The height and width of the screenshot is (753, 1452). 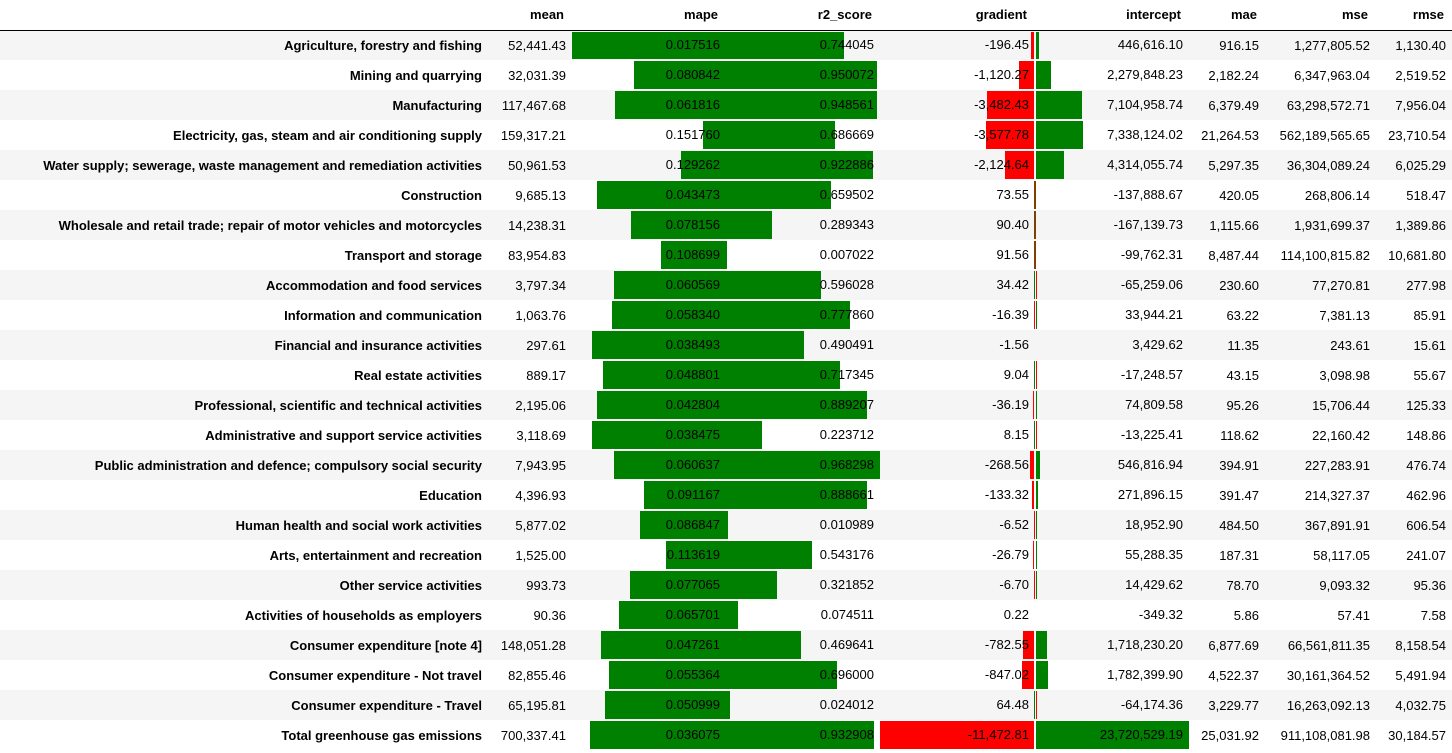 What do you see at coordinates (1332, 225) in the screenshot?
I see `cell-mse: 1,931,699.37` at bounding box center [1332, 225].